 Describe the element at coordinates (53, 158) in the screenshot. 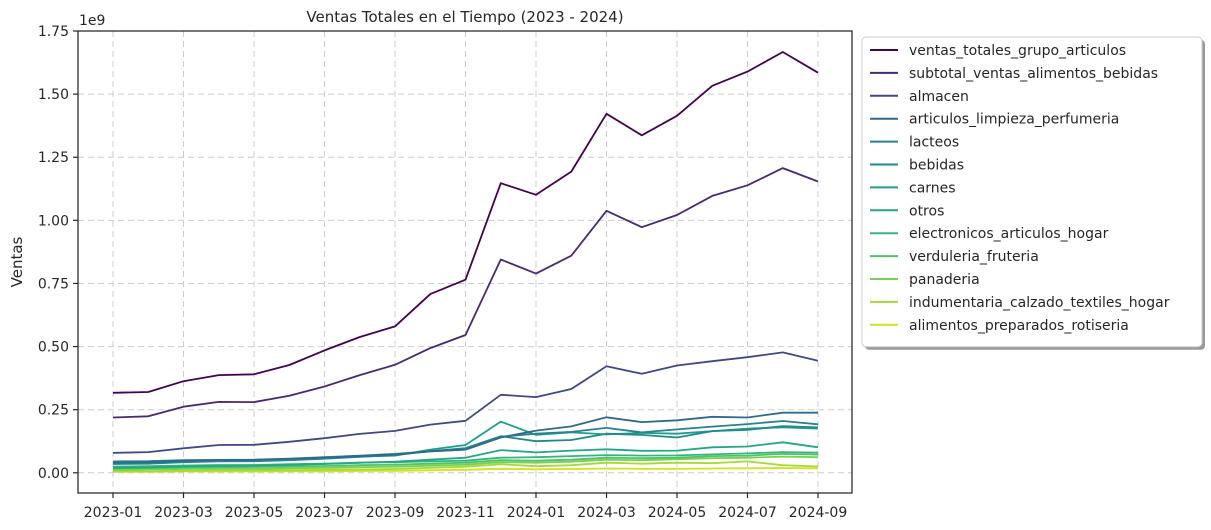

I see `y-tick-label: 1.25` at that location.